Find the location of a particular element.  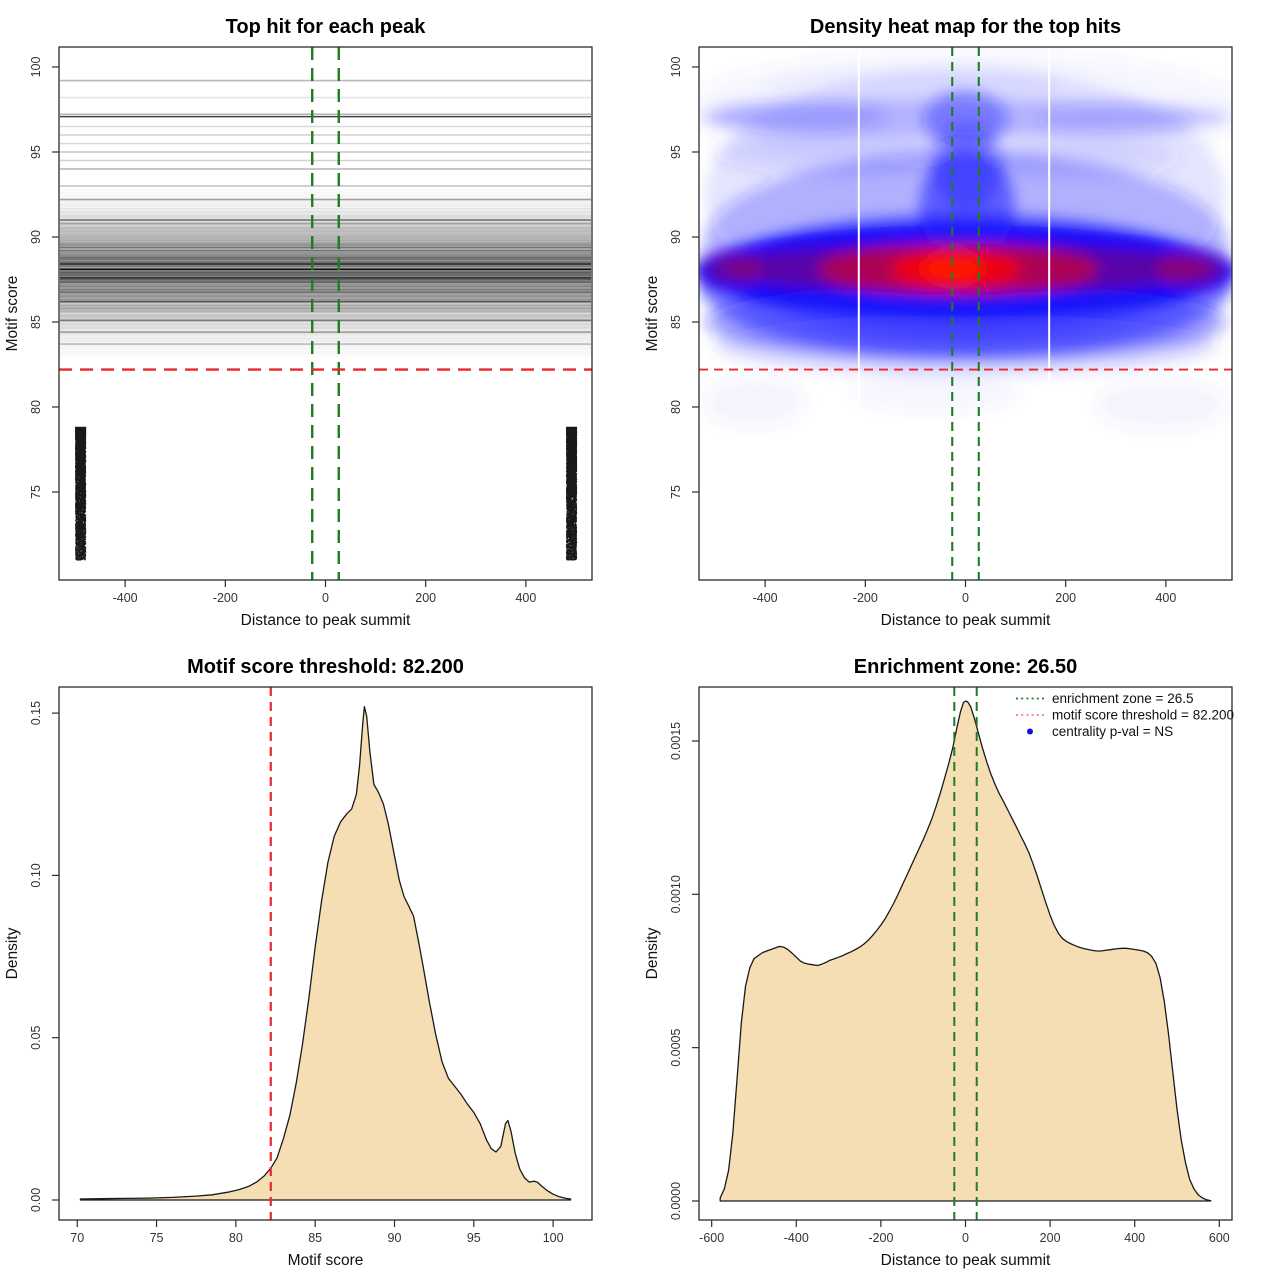

y-axis-ticks: 0.00 0.05 0.10 0.15 is located at coordinates (44, 956).